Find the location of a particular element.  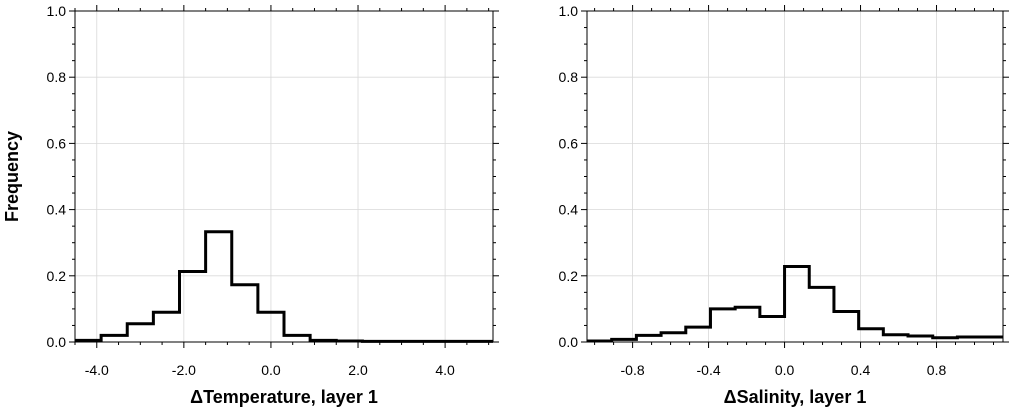

x-tick-label: -0.8 is located at coordinates (633, 370).